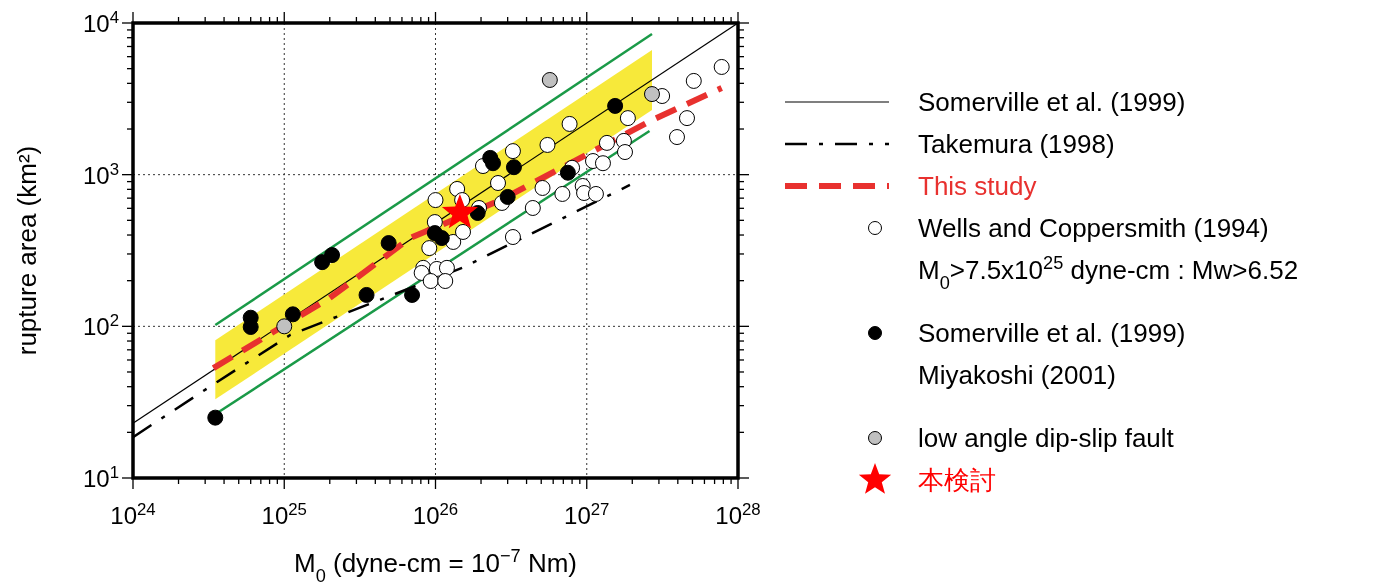  Describe the element at coordinates (100, 325) in the screenshot. I see `y-tick-label: 10$^{2}$` at that location.